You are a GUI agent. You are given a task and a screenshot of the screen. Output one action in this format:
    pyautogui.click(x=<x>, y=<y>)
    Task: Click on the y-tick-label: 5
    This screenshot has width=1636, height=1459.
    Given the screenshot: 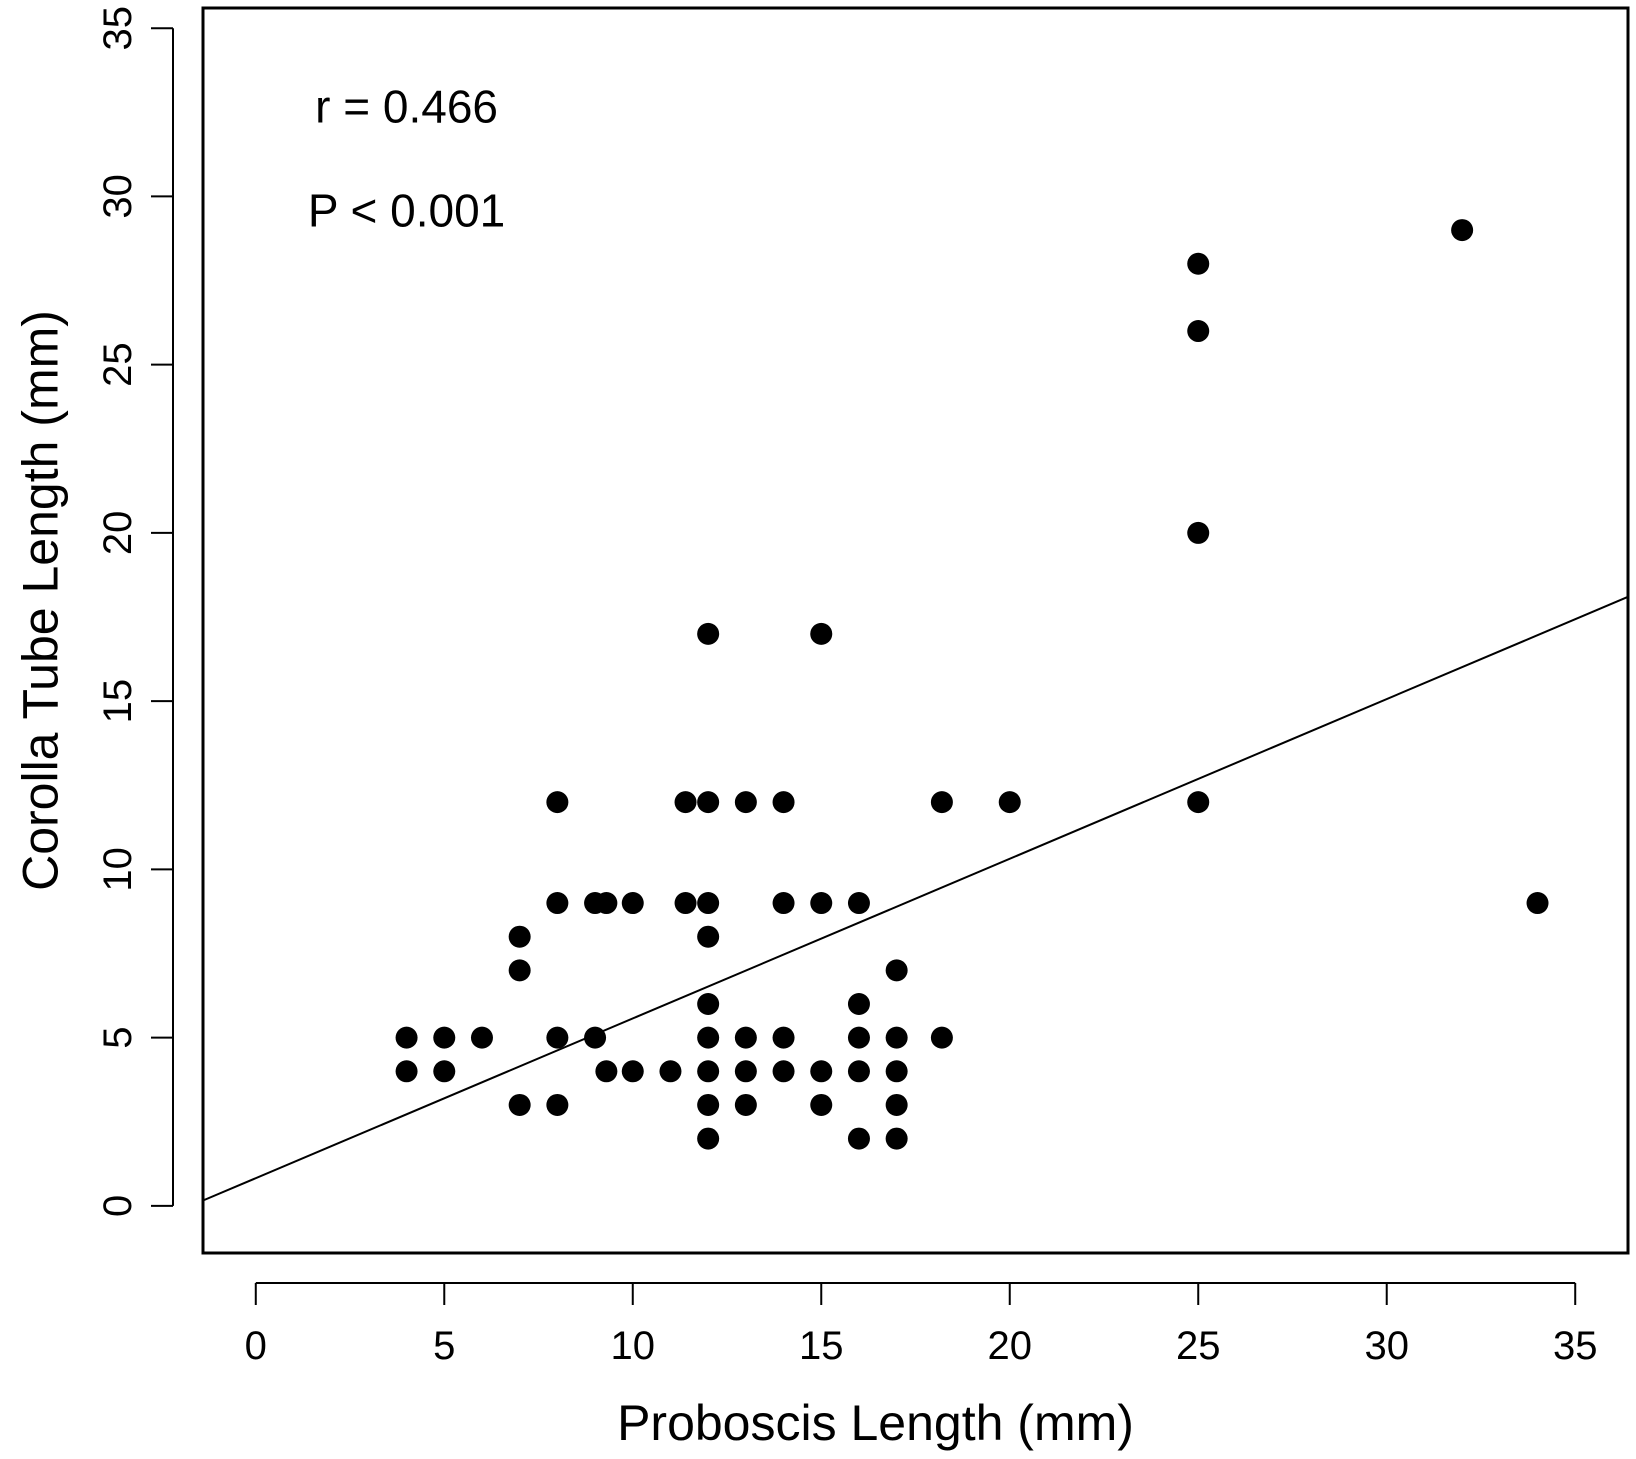 What is the action you would take?
    pyautogui.click(x=118, y=1038)
    